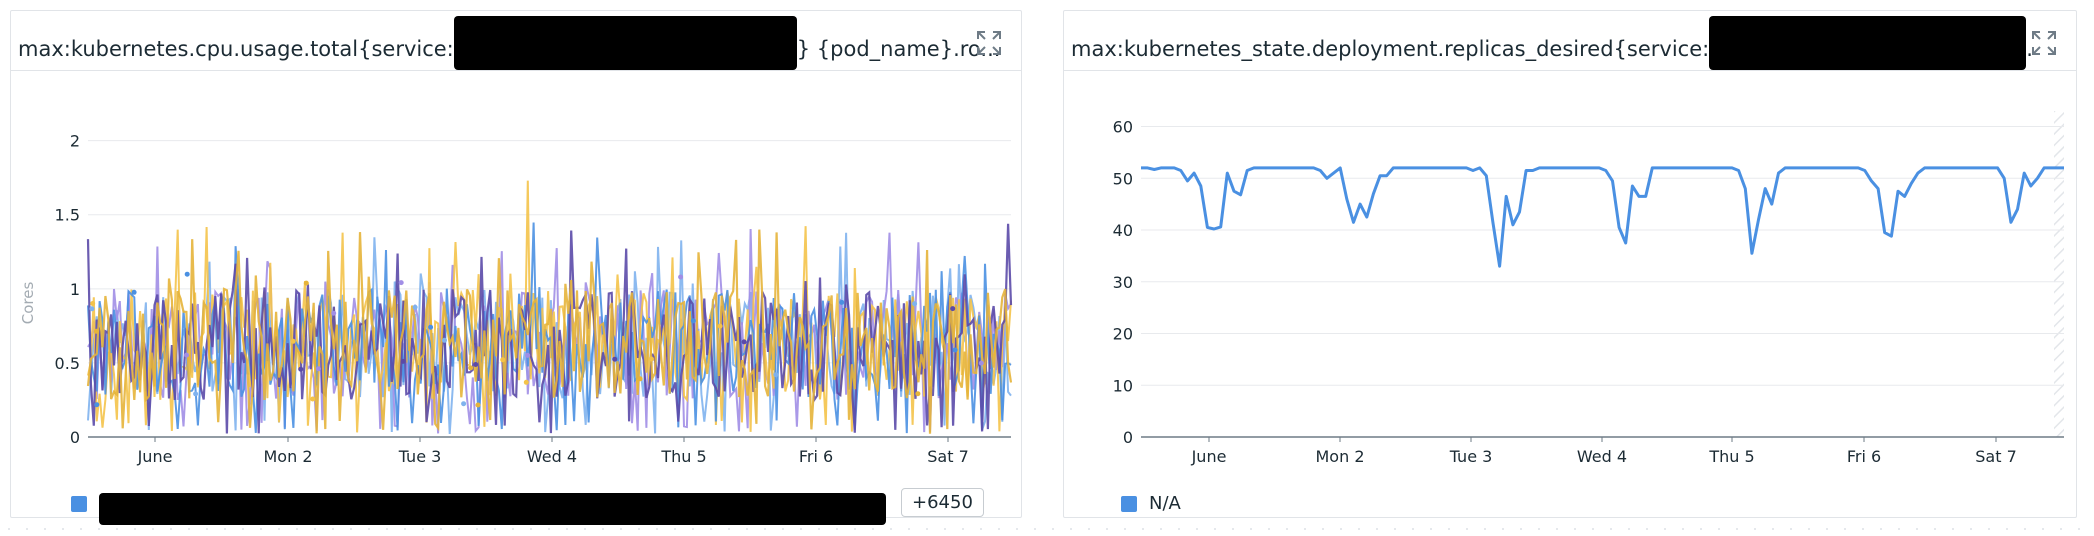 This screenshot has height=536, width=2094. Describe the element at coordinates (1123, 230) in the screenshot. I see `y-tick-label: 40` at that location.